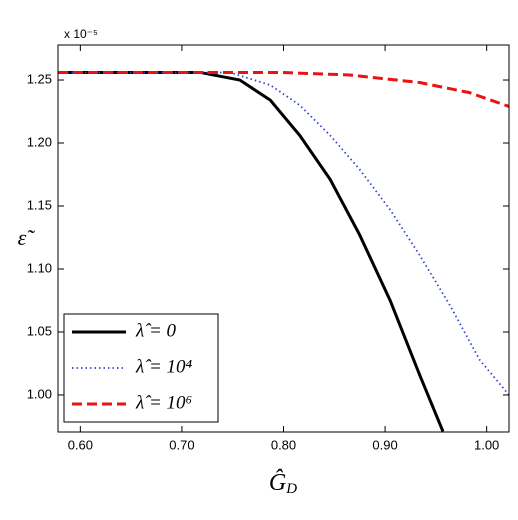  I want to click on line-series, so click(283, 89).